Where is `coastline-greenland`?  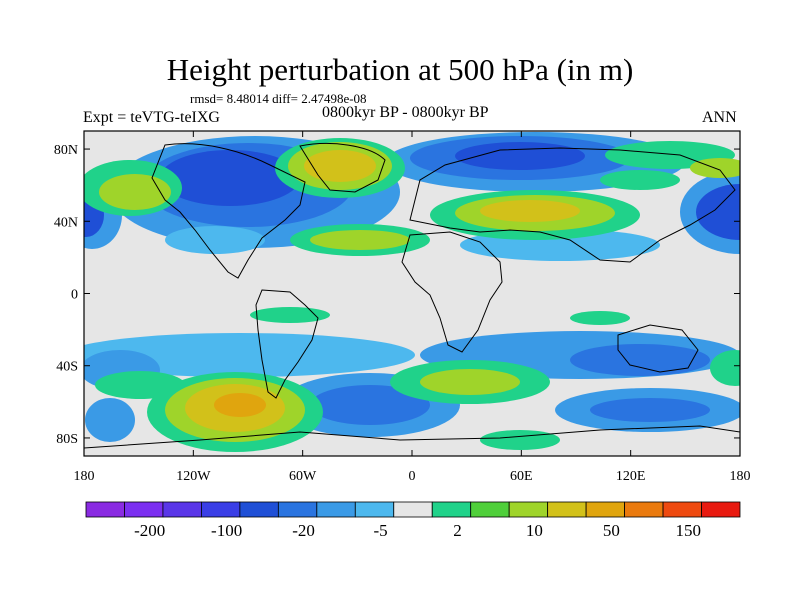 coastline-greenland is located at coordinates (342, 168).